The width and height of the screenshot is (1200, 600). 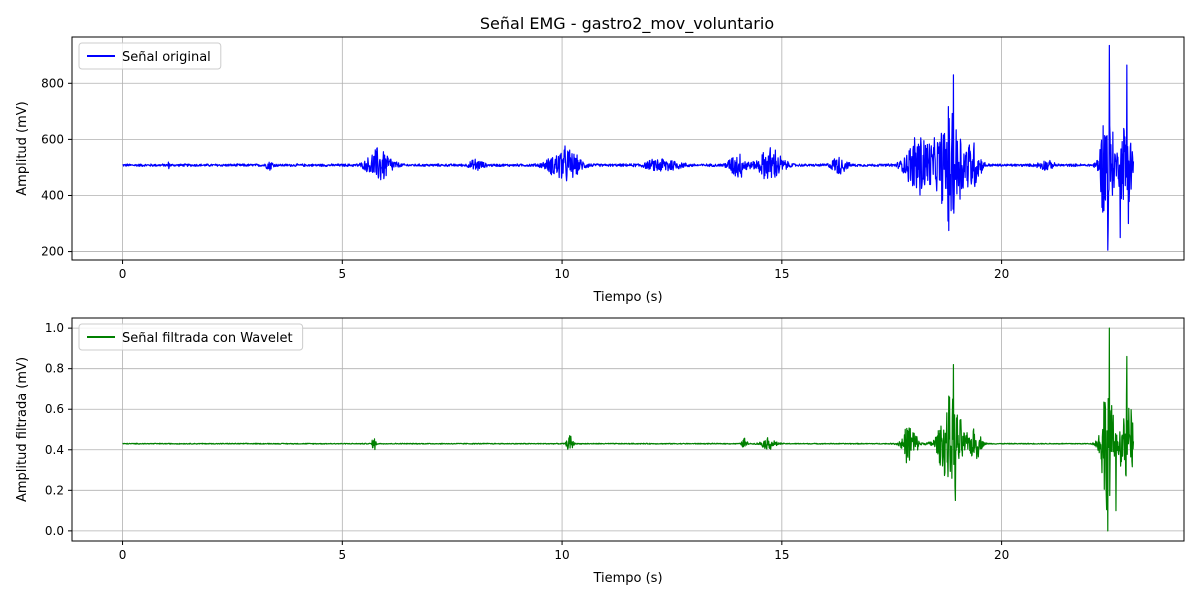 What do you see at coordinates (54, 409) in the screenshot?
I see `y-tick-label: 0.6` at bounding box center [54, 409].